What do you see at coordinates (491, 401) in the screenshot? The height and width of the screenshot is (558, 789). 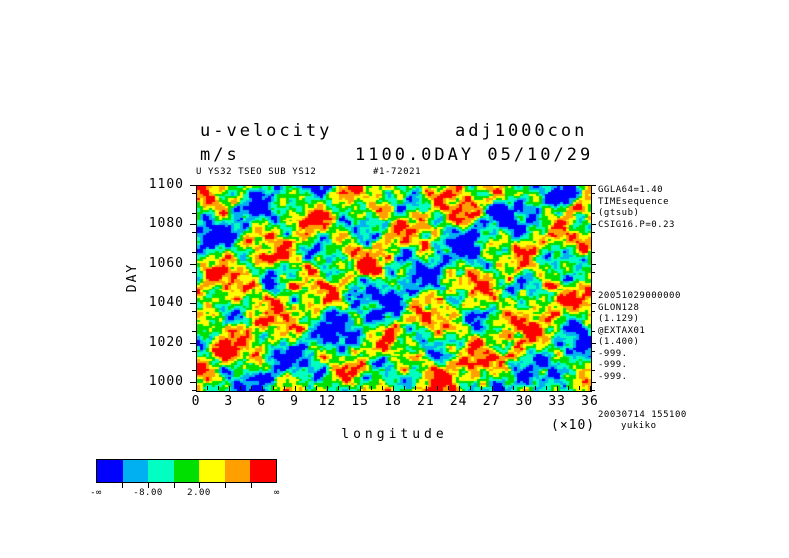 I see `x-tick-label: 27` at bounding box center [491, 401].